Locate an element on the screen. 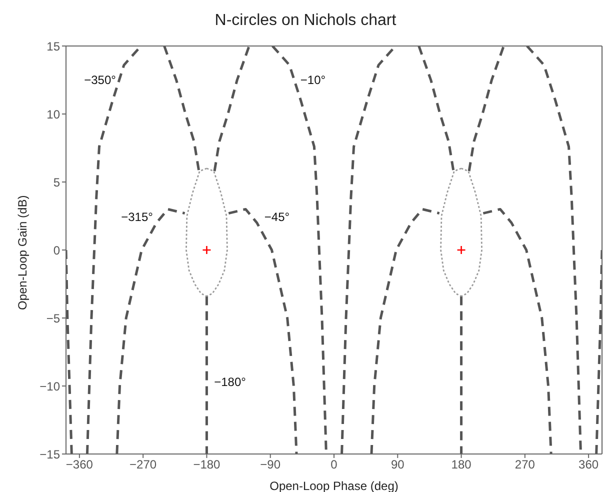  x-tick-label: 90 is located at coordinates (397, 465).